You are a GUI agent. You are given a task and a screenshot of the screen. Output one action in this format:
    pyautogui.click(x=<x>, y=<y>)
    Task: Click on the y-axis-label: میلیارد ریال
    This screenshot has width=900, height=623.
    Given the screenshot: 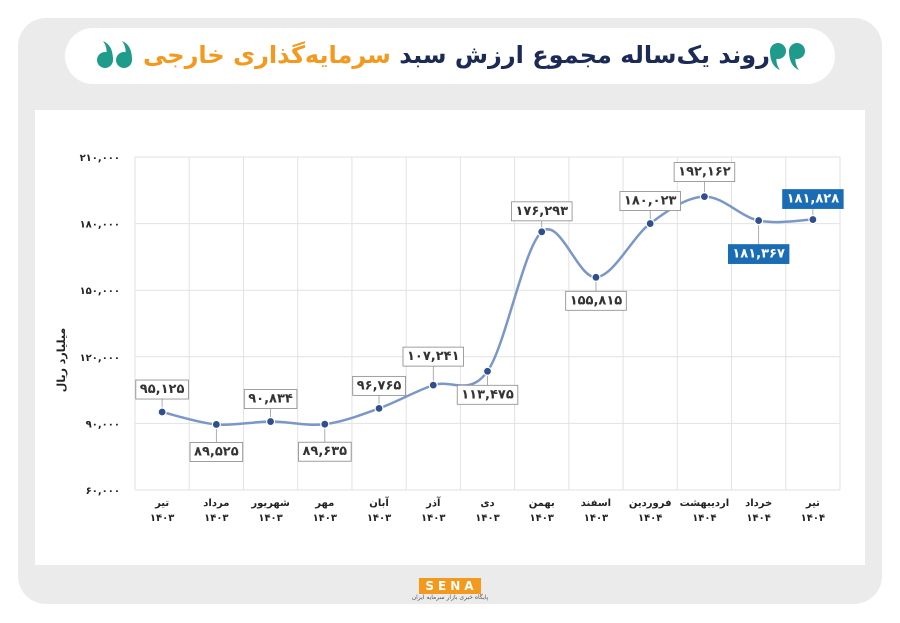 What is the action you would take?
    pyautogui.click(x=61, y=360)
    